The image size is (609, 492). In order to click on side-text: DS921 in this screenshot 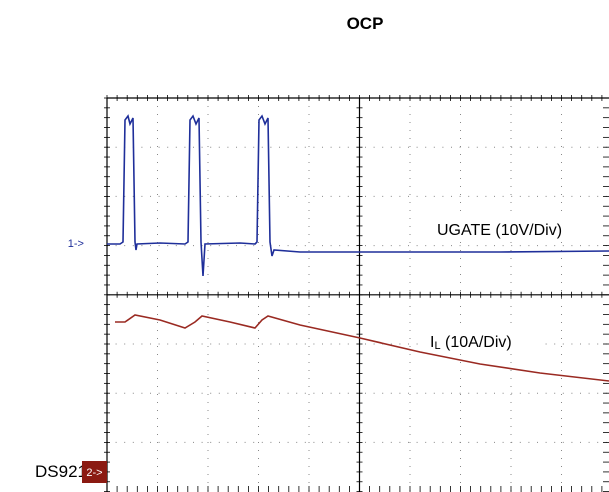, I will do `click(61, 471)`.